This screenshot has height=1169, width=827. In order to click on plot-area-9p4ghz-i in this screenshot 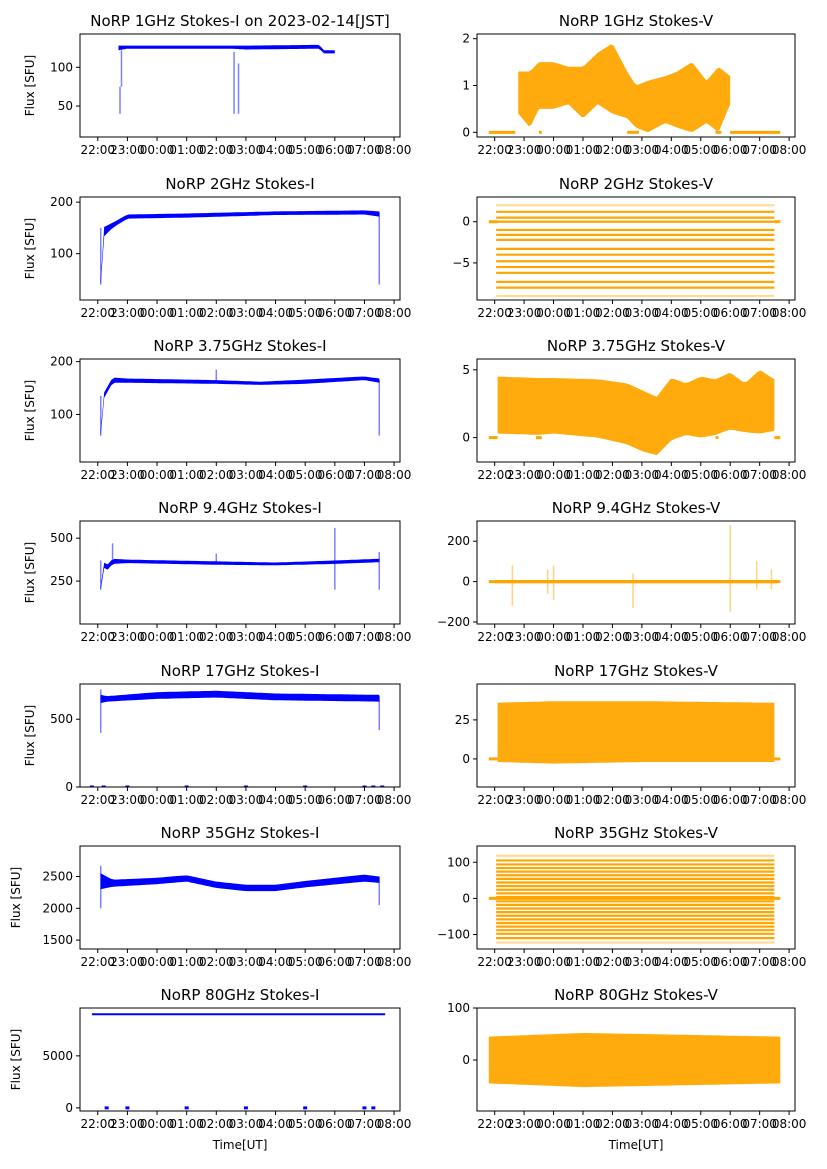, I will do `click(240, 558)`.